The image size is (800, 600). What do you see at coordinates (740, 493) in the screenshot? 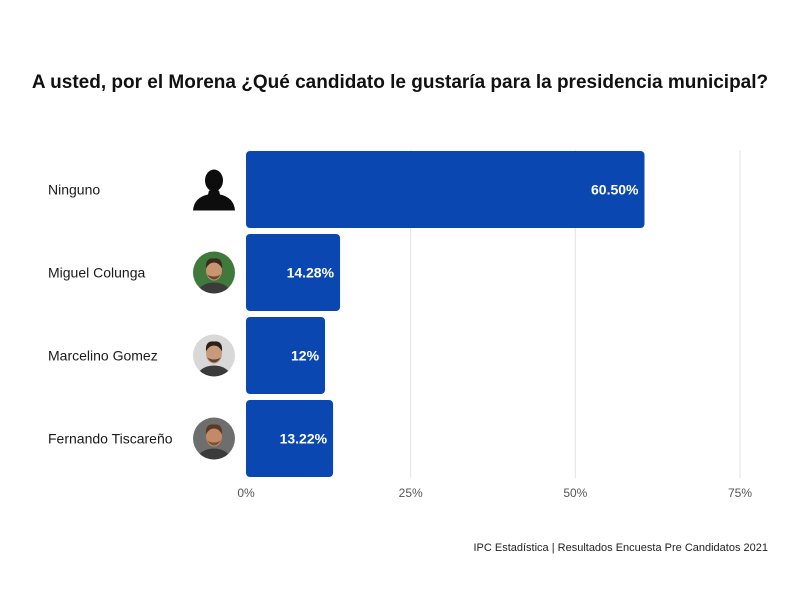
I see `x-tick-label: 75%` at bounding box center [740, 493].